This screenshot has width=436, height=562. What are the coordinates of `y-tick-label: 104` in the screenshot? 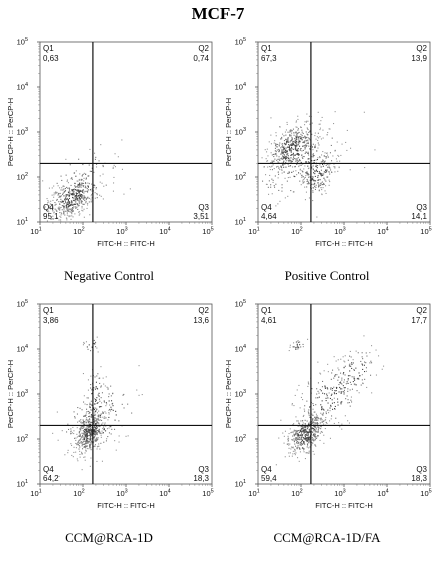 It's located at (240, 349).